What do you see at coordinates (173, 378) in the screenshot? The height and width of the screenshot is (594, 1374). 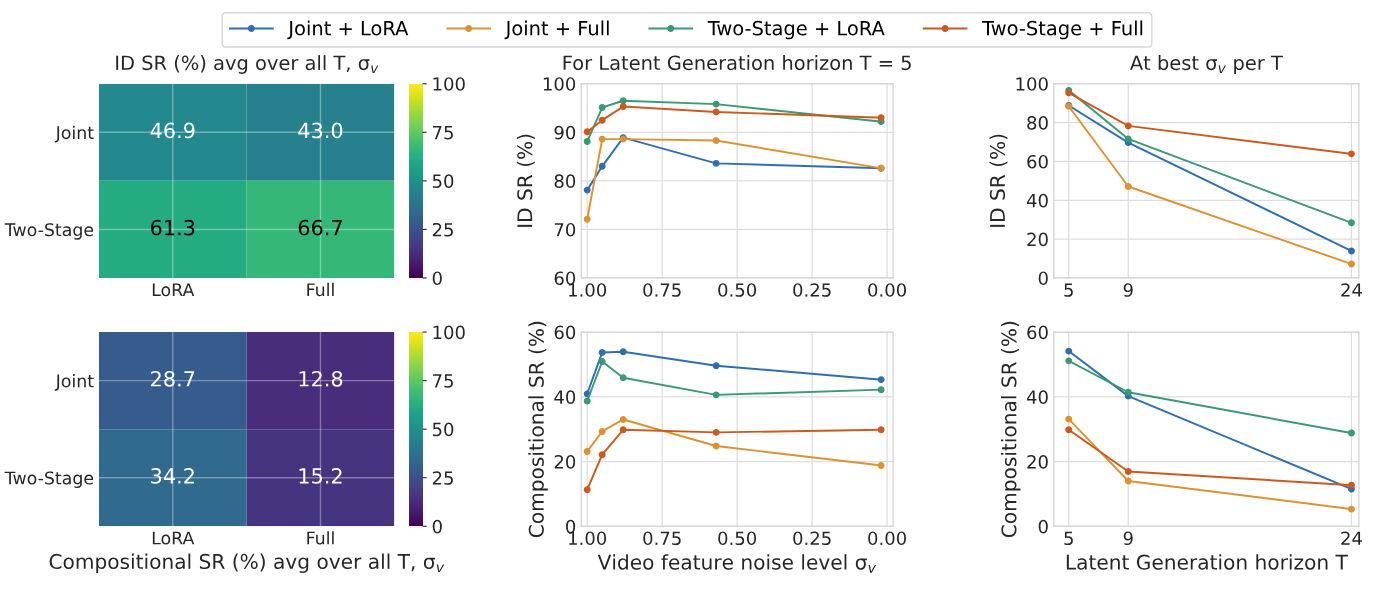 I see `data-label: 28.7` at bounding box center [173, 378].